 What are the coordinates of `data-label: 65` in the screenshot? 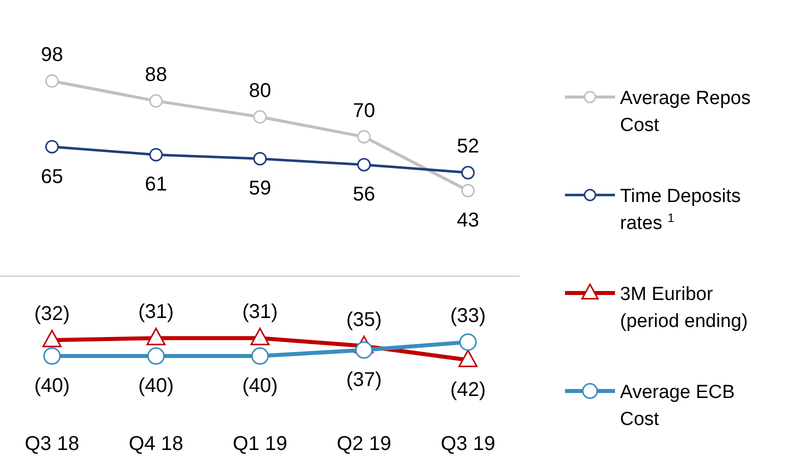 It's located at (52, 177).